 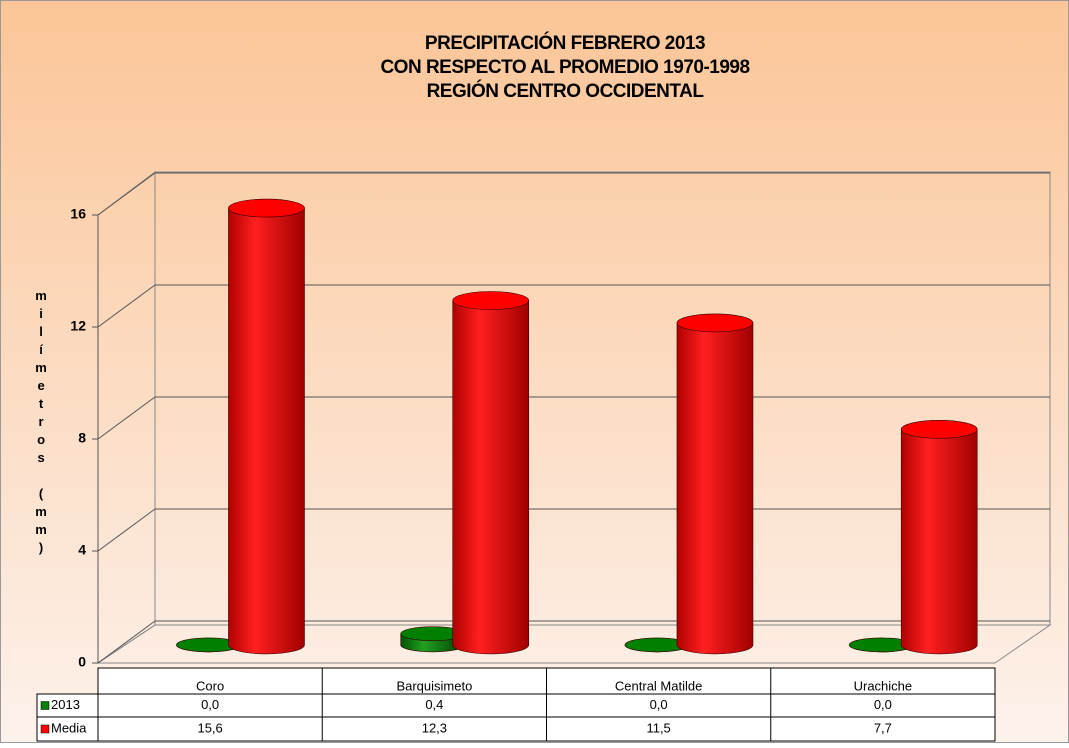 What do you see at coordinates (434, 704) in the screenshot?
I see `value-label: 0,4` at bounding box center [434, 704].